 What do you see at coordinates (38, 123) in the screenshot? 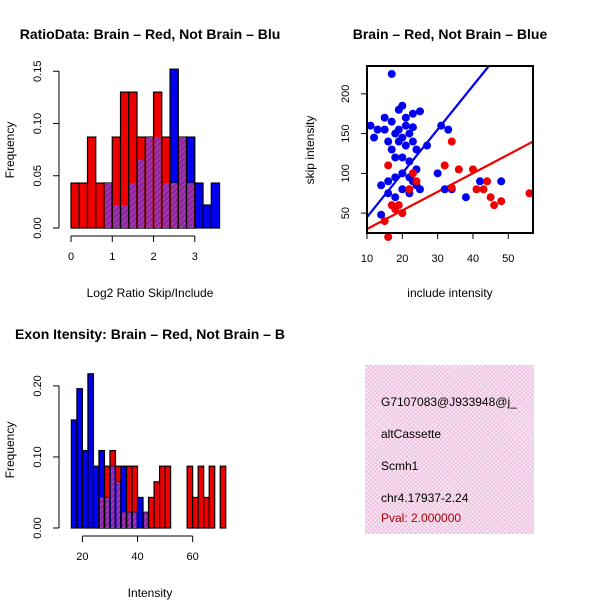
I see `ratio-y-tick-label: 0.10` at bounding box center [38, 123].